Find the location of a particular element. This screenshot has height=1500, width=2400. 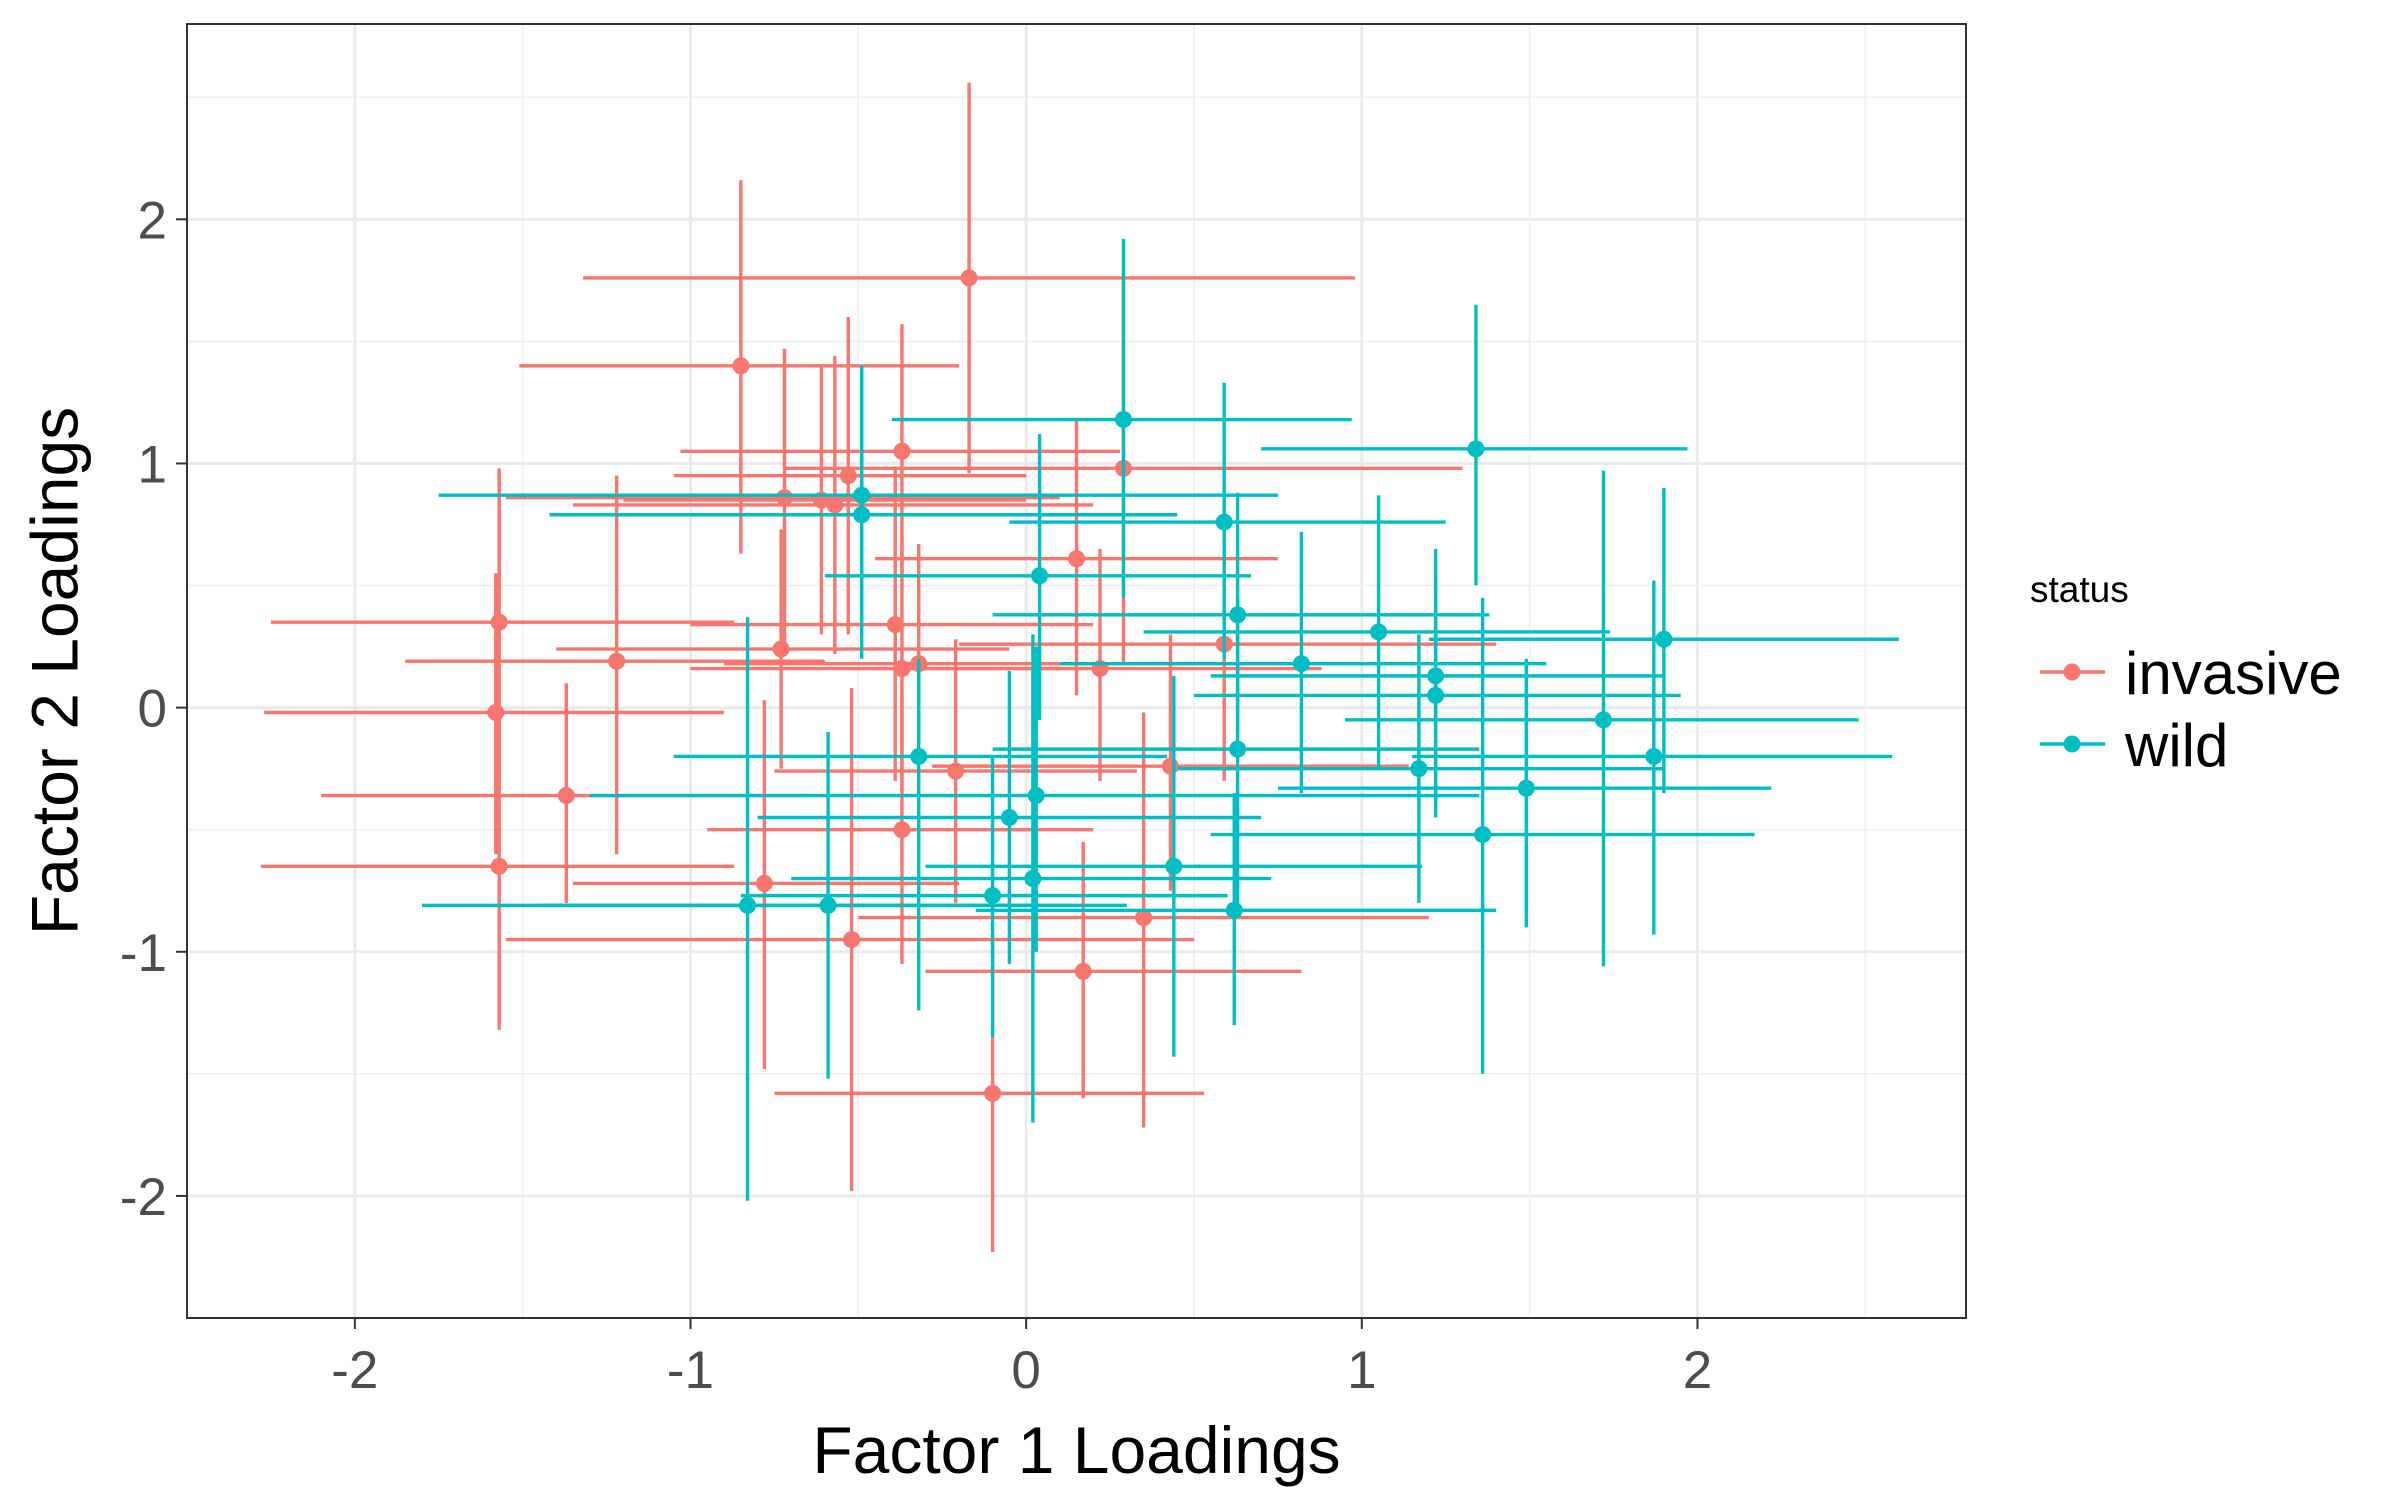

y-tick-label: -2 is located at coordinates (143, 1197).